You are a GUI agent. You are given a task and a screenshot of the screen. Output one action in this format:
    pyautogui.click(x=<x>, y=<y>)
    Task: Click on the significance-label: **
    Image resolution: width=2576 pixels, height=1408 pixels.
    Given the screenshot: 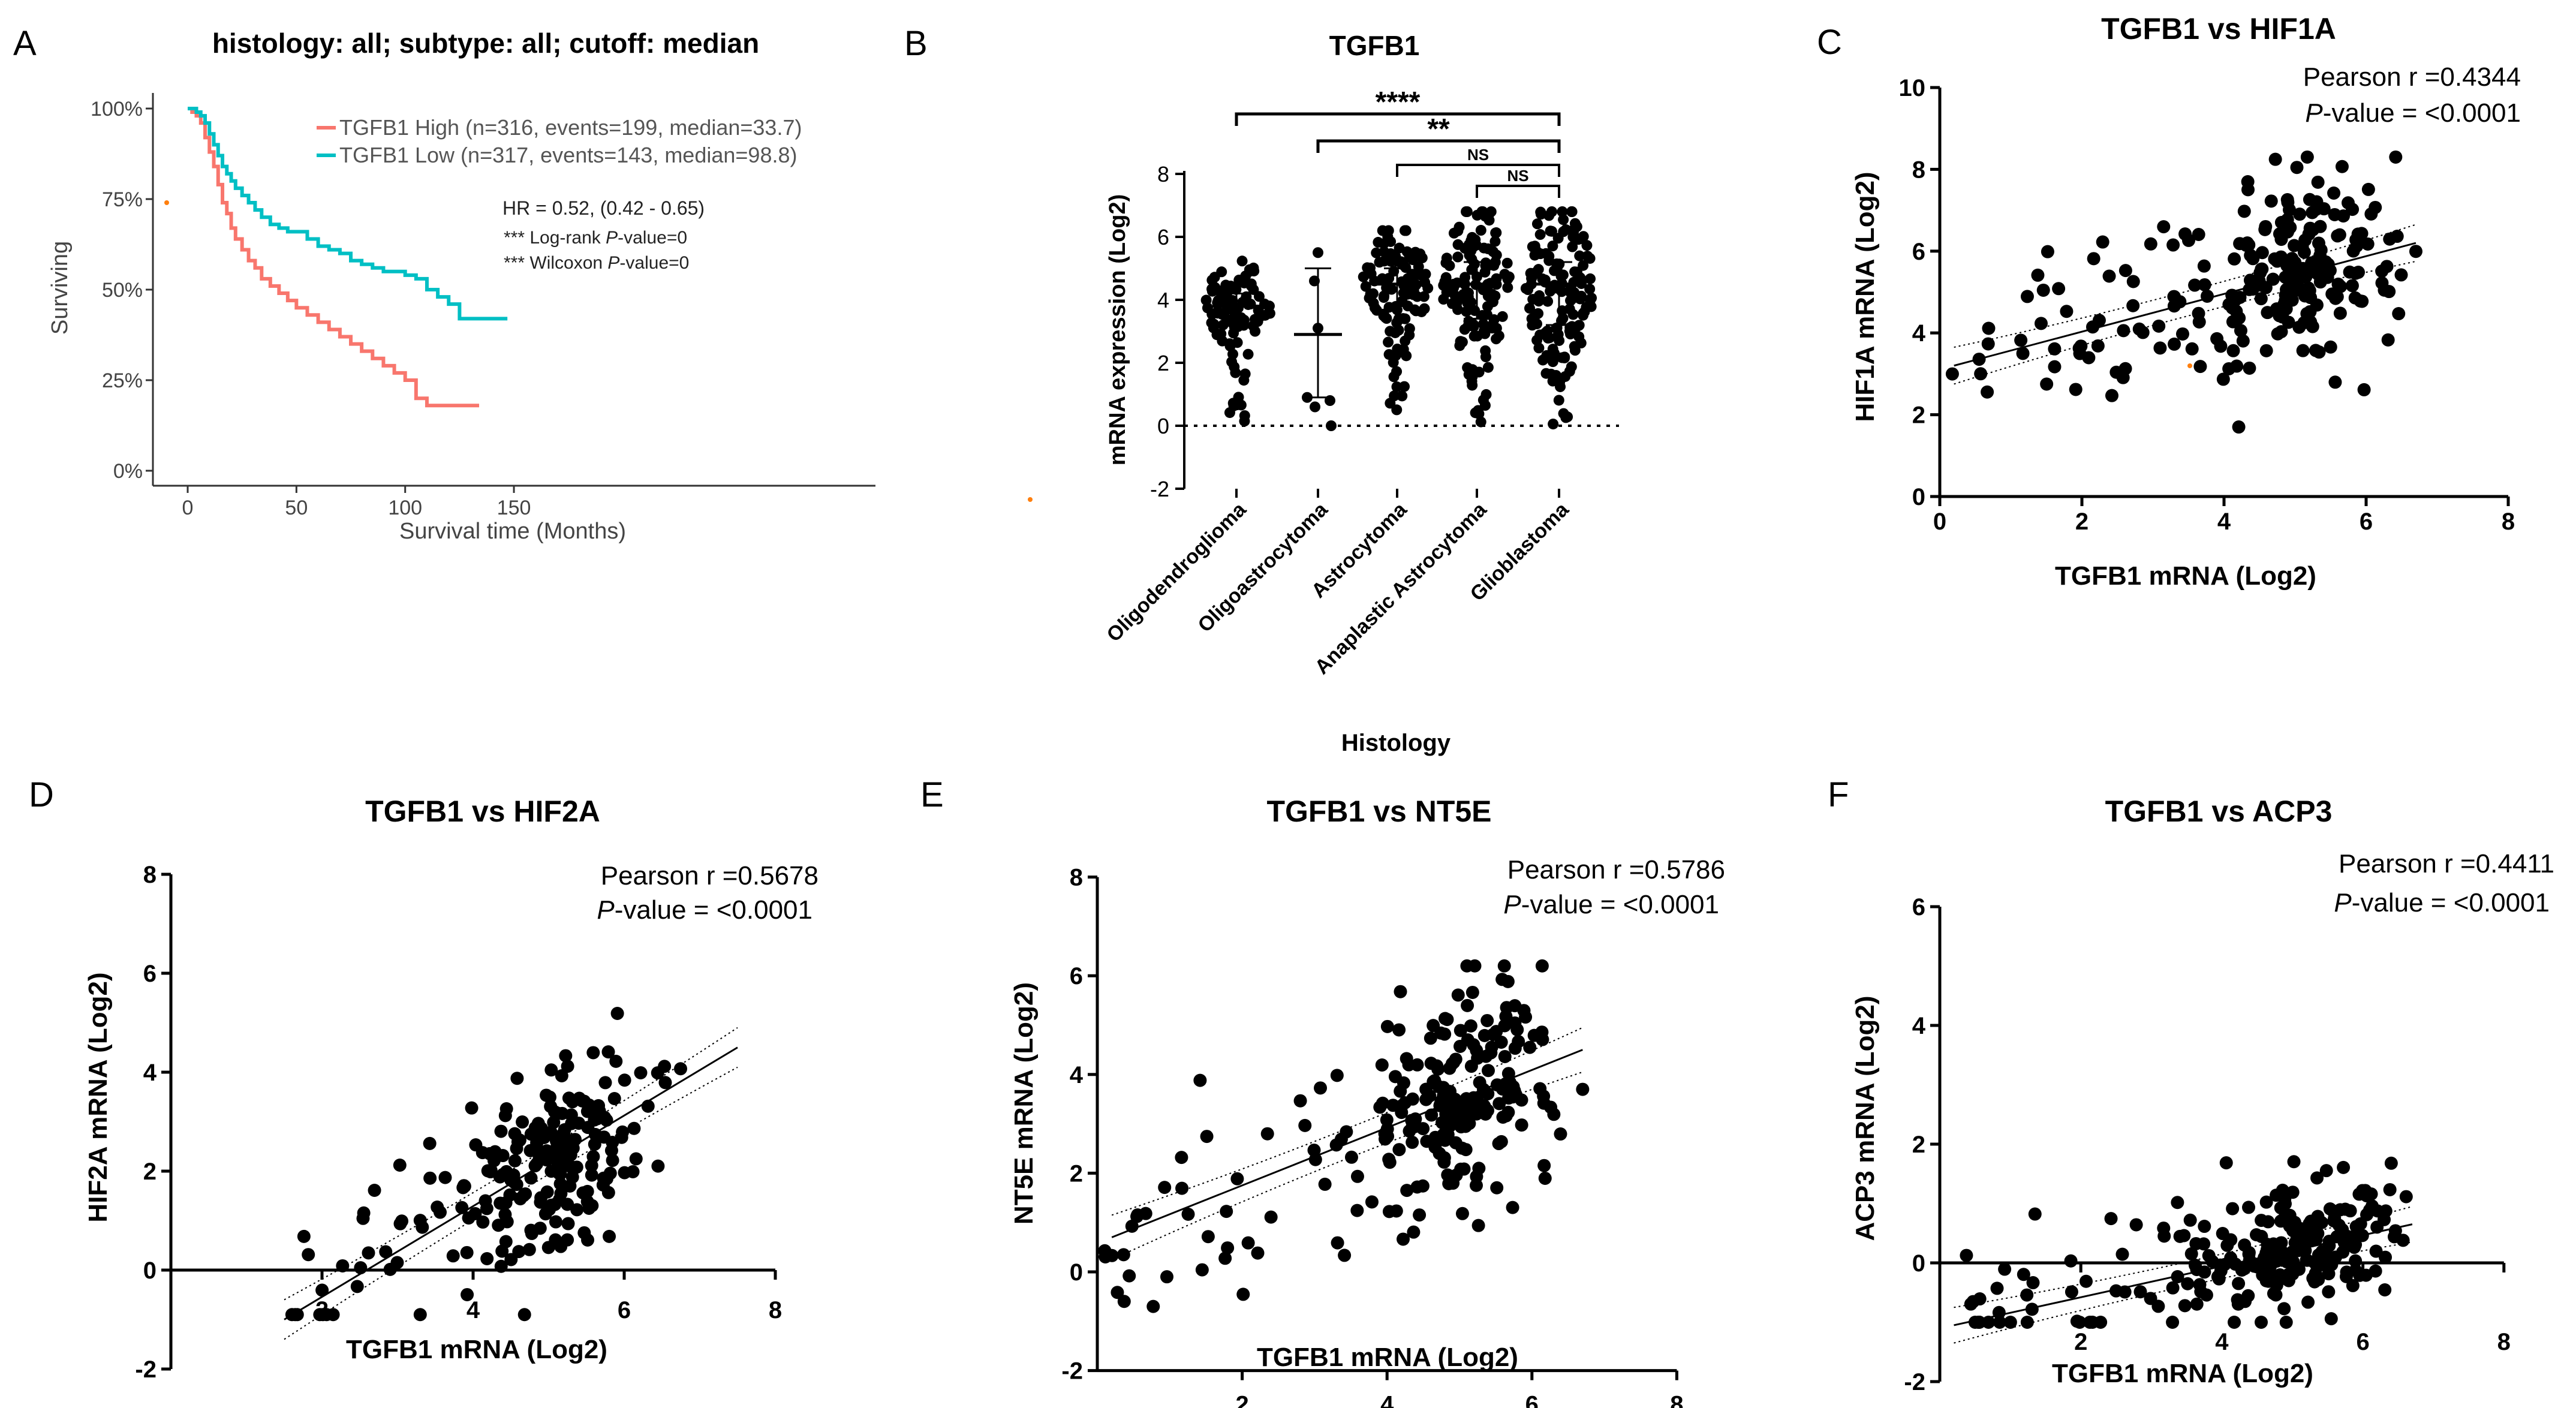 What is the action you would take?
    pyautogui.click(x=1438, y=129)
    